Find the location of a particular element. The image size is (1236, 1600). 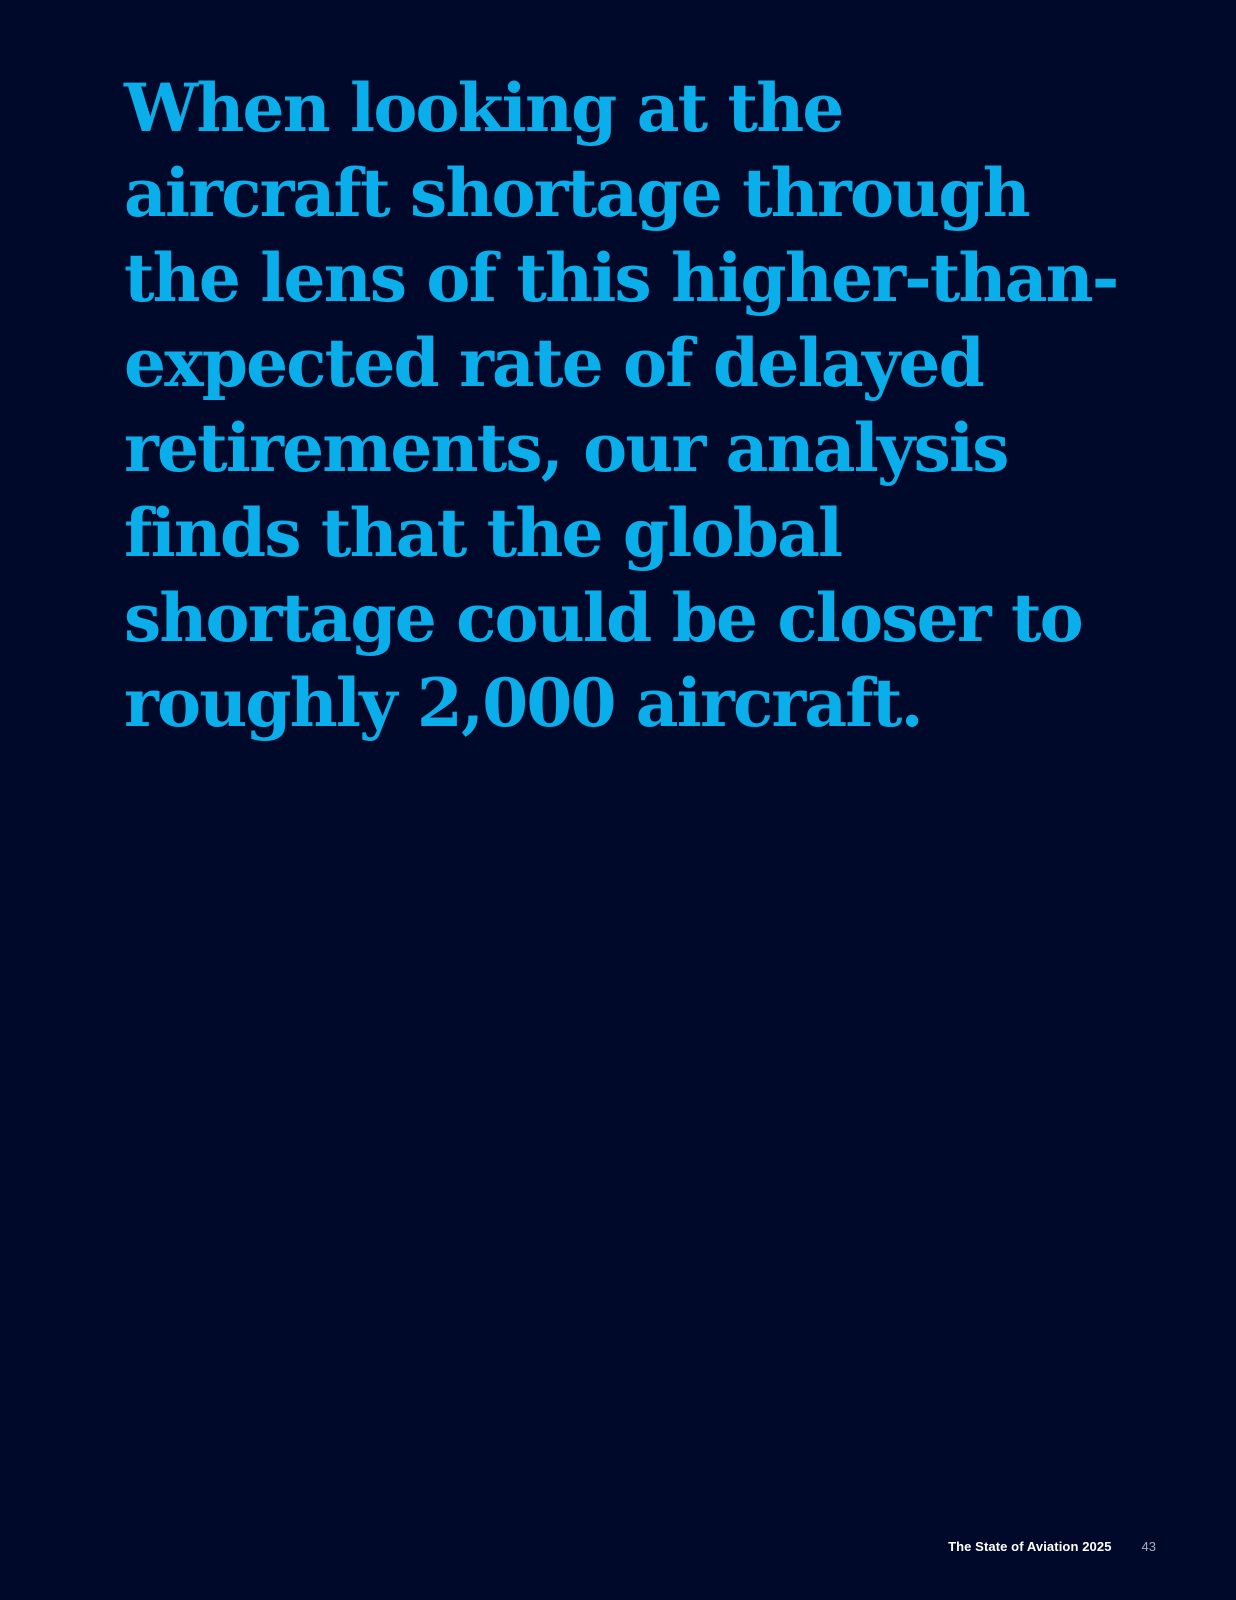

pull-quote-line: retirements, our analysis is located at coordinates (566, 448).